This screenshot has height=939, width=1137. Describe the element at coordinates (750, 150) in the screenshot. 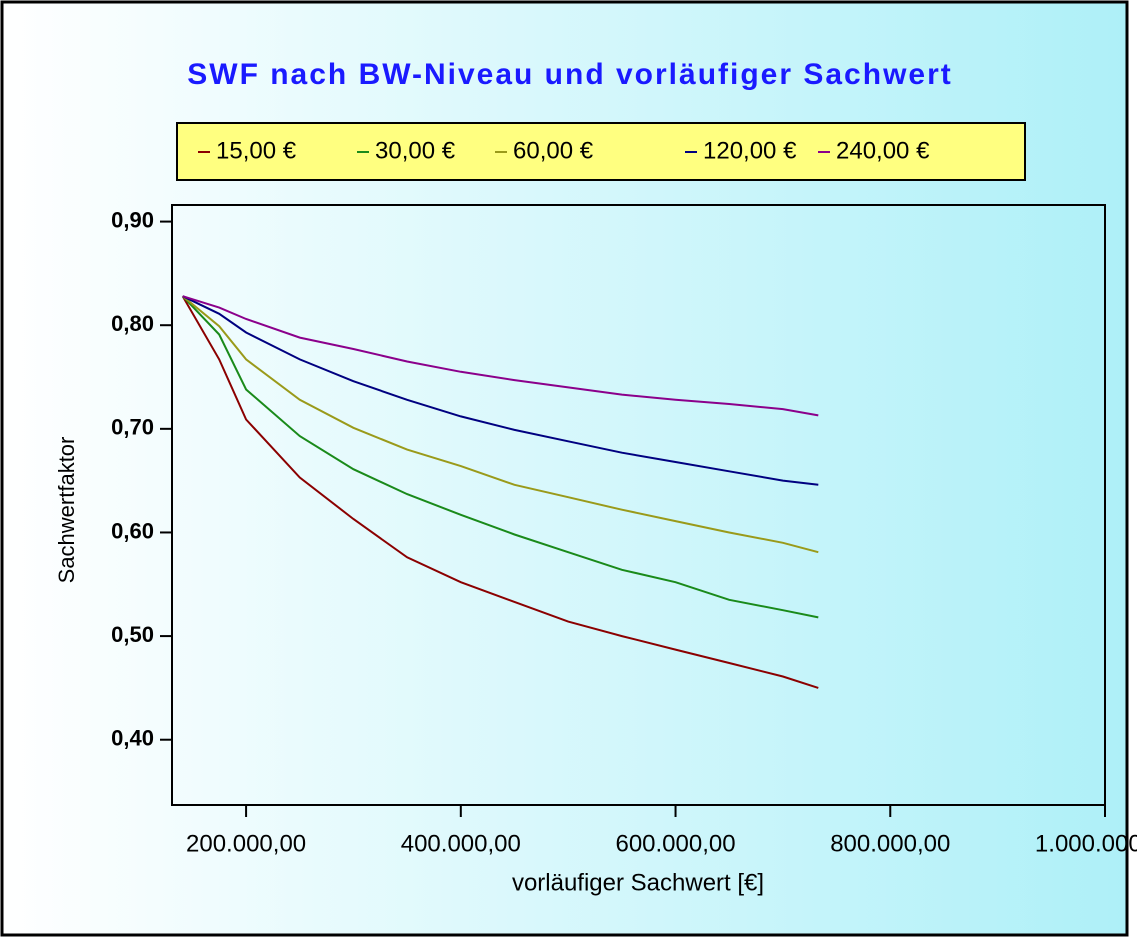

I see `legend-label: 120,00 €` at that location.